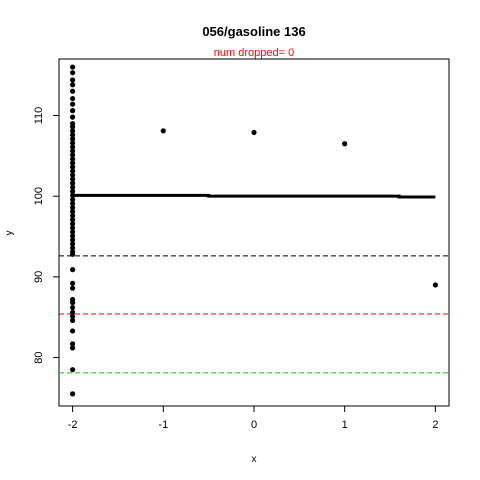  Describe the element at coordinates (253, 31) in the screenshot. I see `chart-title: 056/gasoline 136` at that location.